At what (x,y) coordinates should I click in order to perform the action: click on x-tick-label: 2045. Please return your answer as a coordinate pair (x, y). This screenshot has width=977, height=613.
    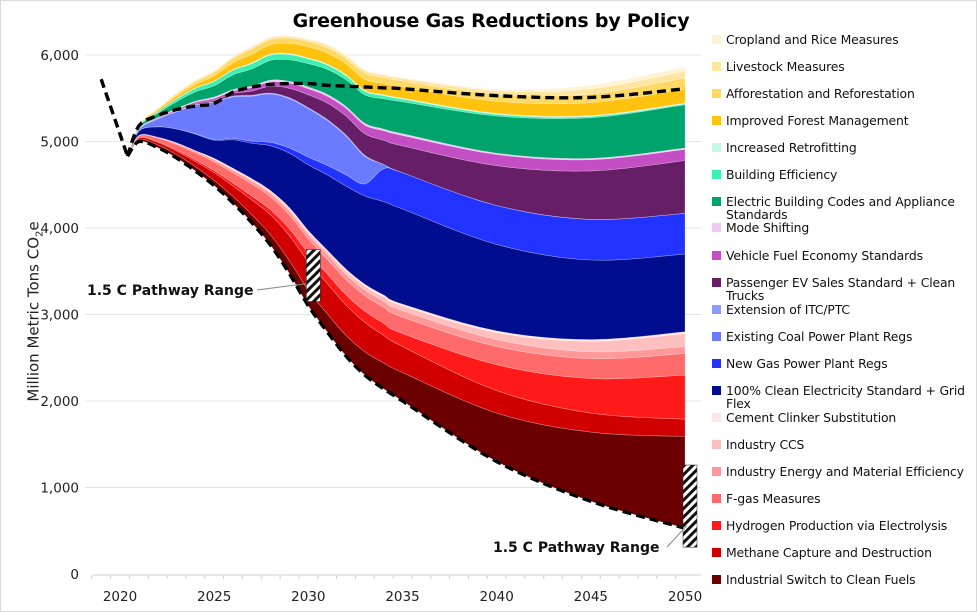
    Looking at the image, I should click on (591, 597).